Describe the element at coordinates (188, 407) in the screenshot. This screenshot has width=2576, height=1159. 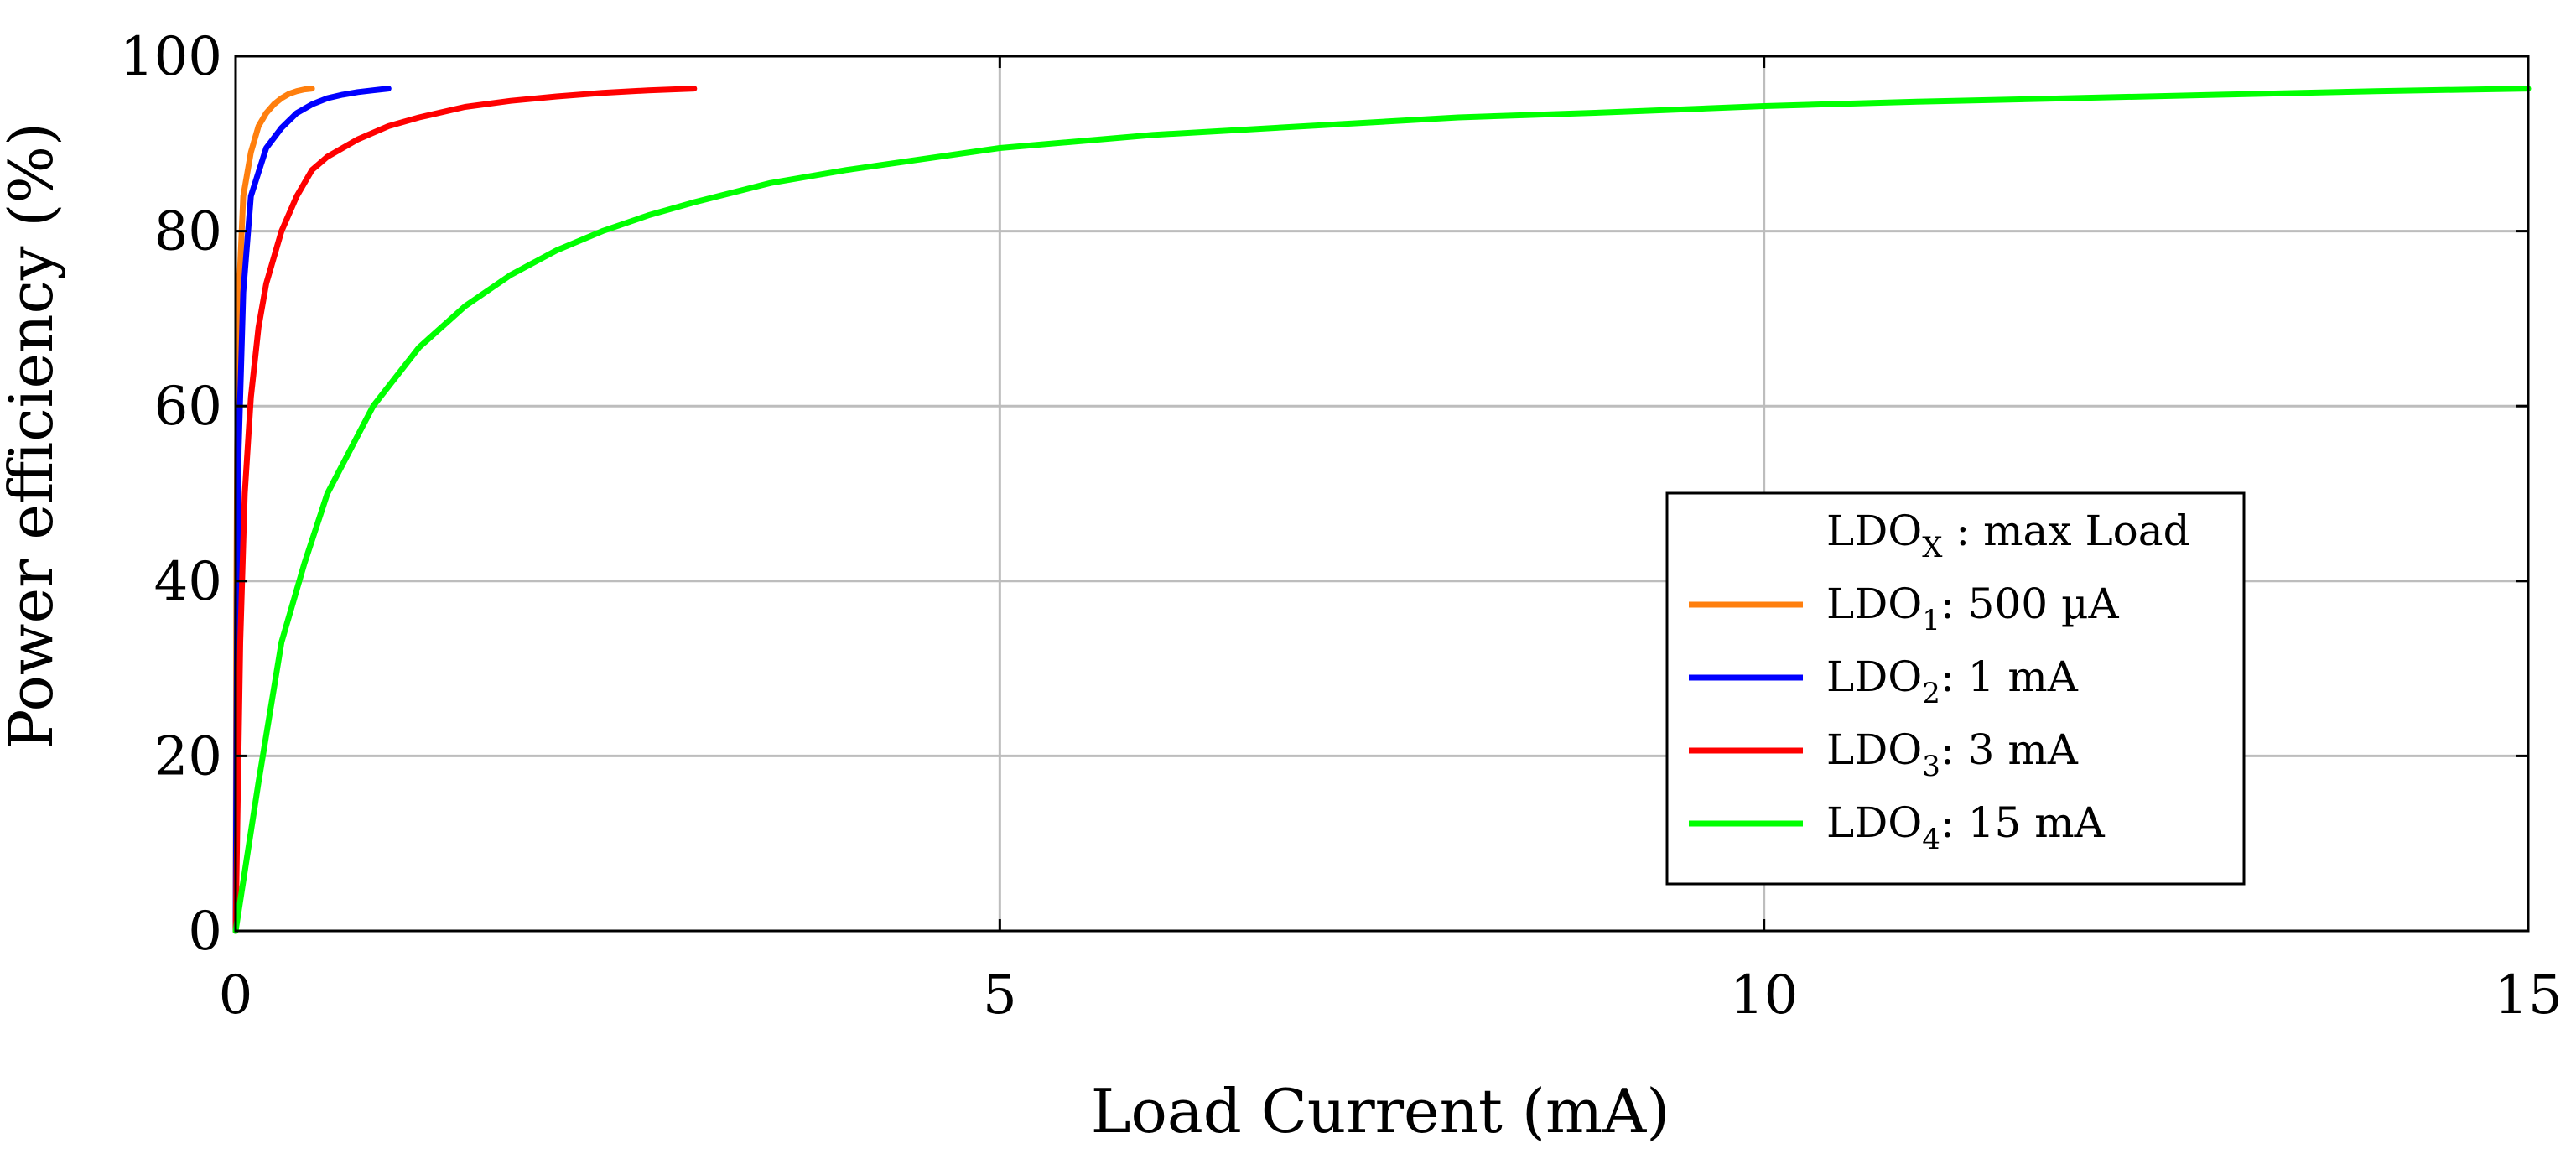
I see `y-tick-label: 60` at that location.